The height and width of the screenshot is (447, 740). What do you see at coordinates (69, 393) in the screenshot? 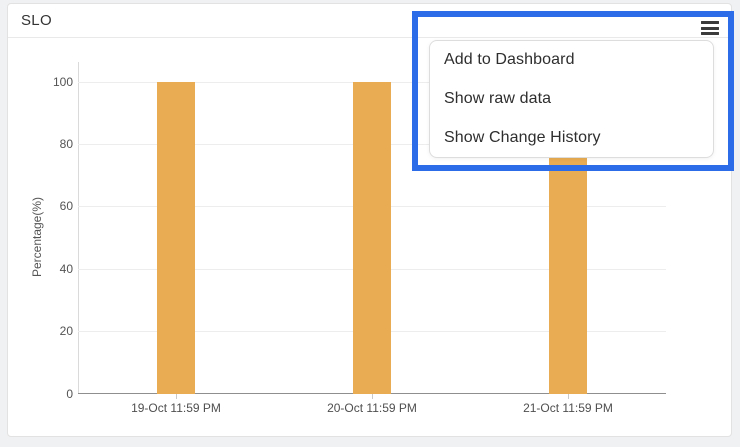
I see `y-tick-label: 0` at bounding box center [69, 393].